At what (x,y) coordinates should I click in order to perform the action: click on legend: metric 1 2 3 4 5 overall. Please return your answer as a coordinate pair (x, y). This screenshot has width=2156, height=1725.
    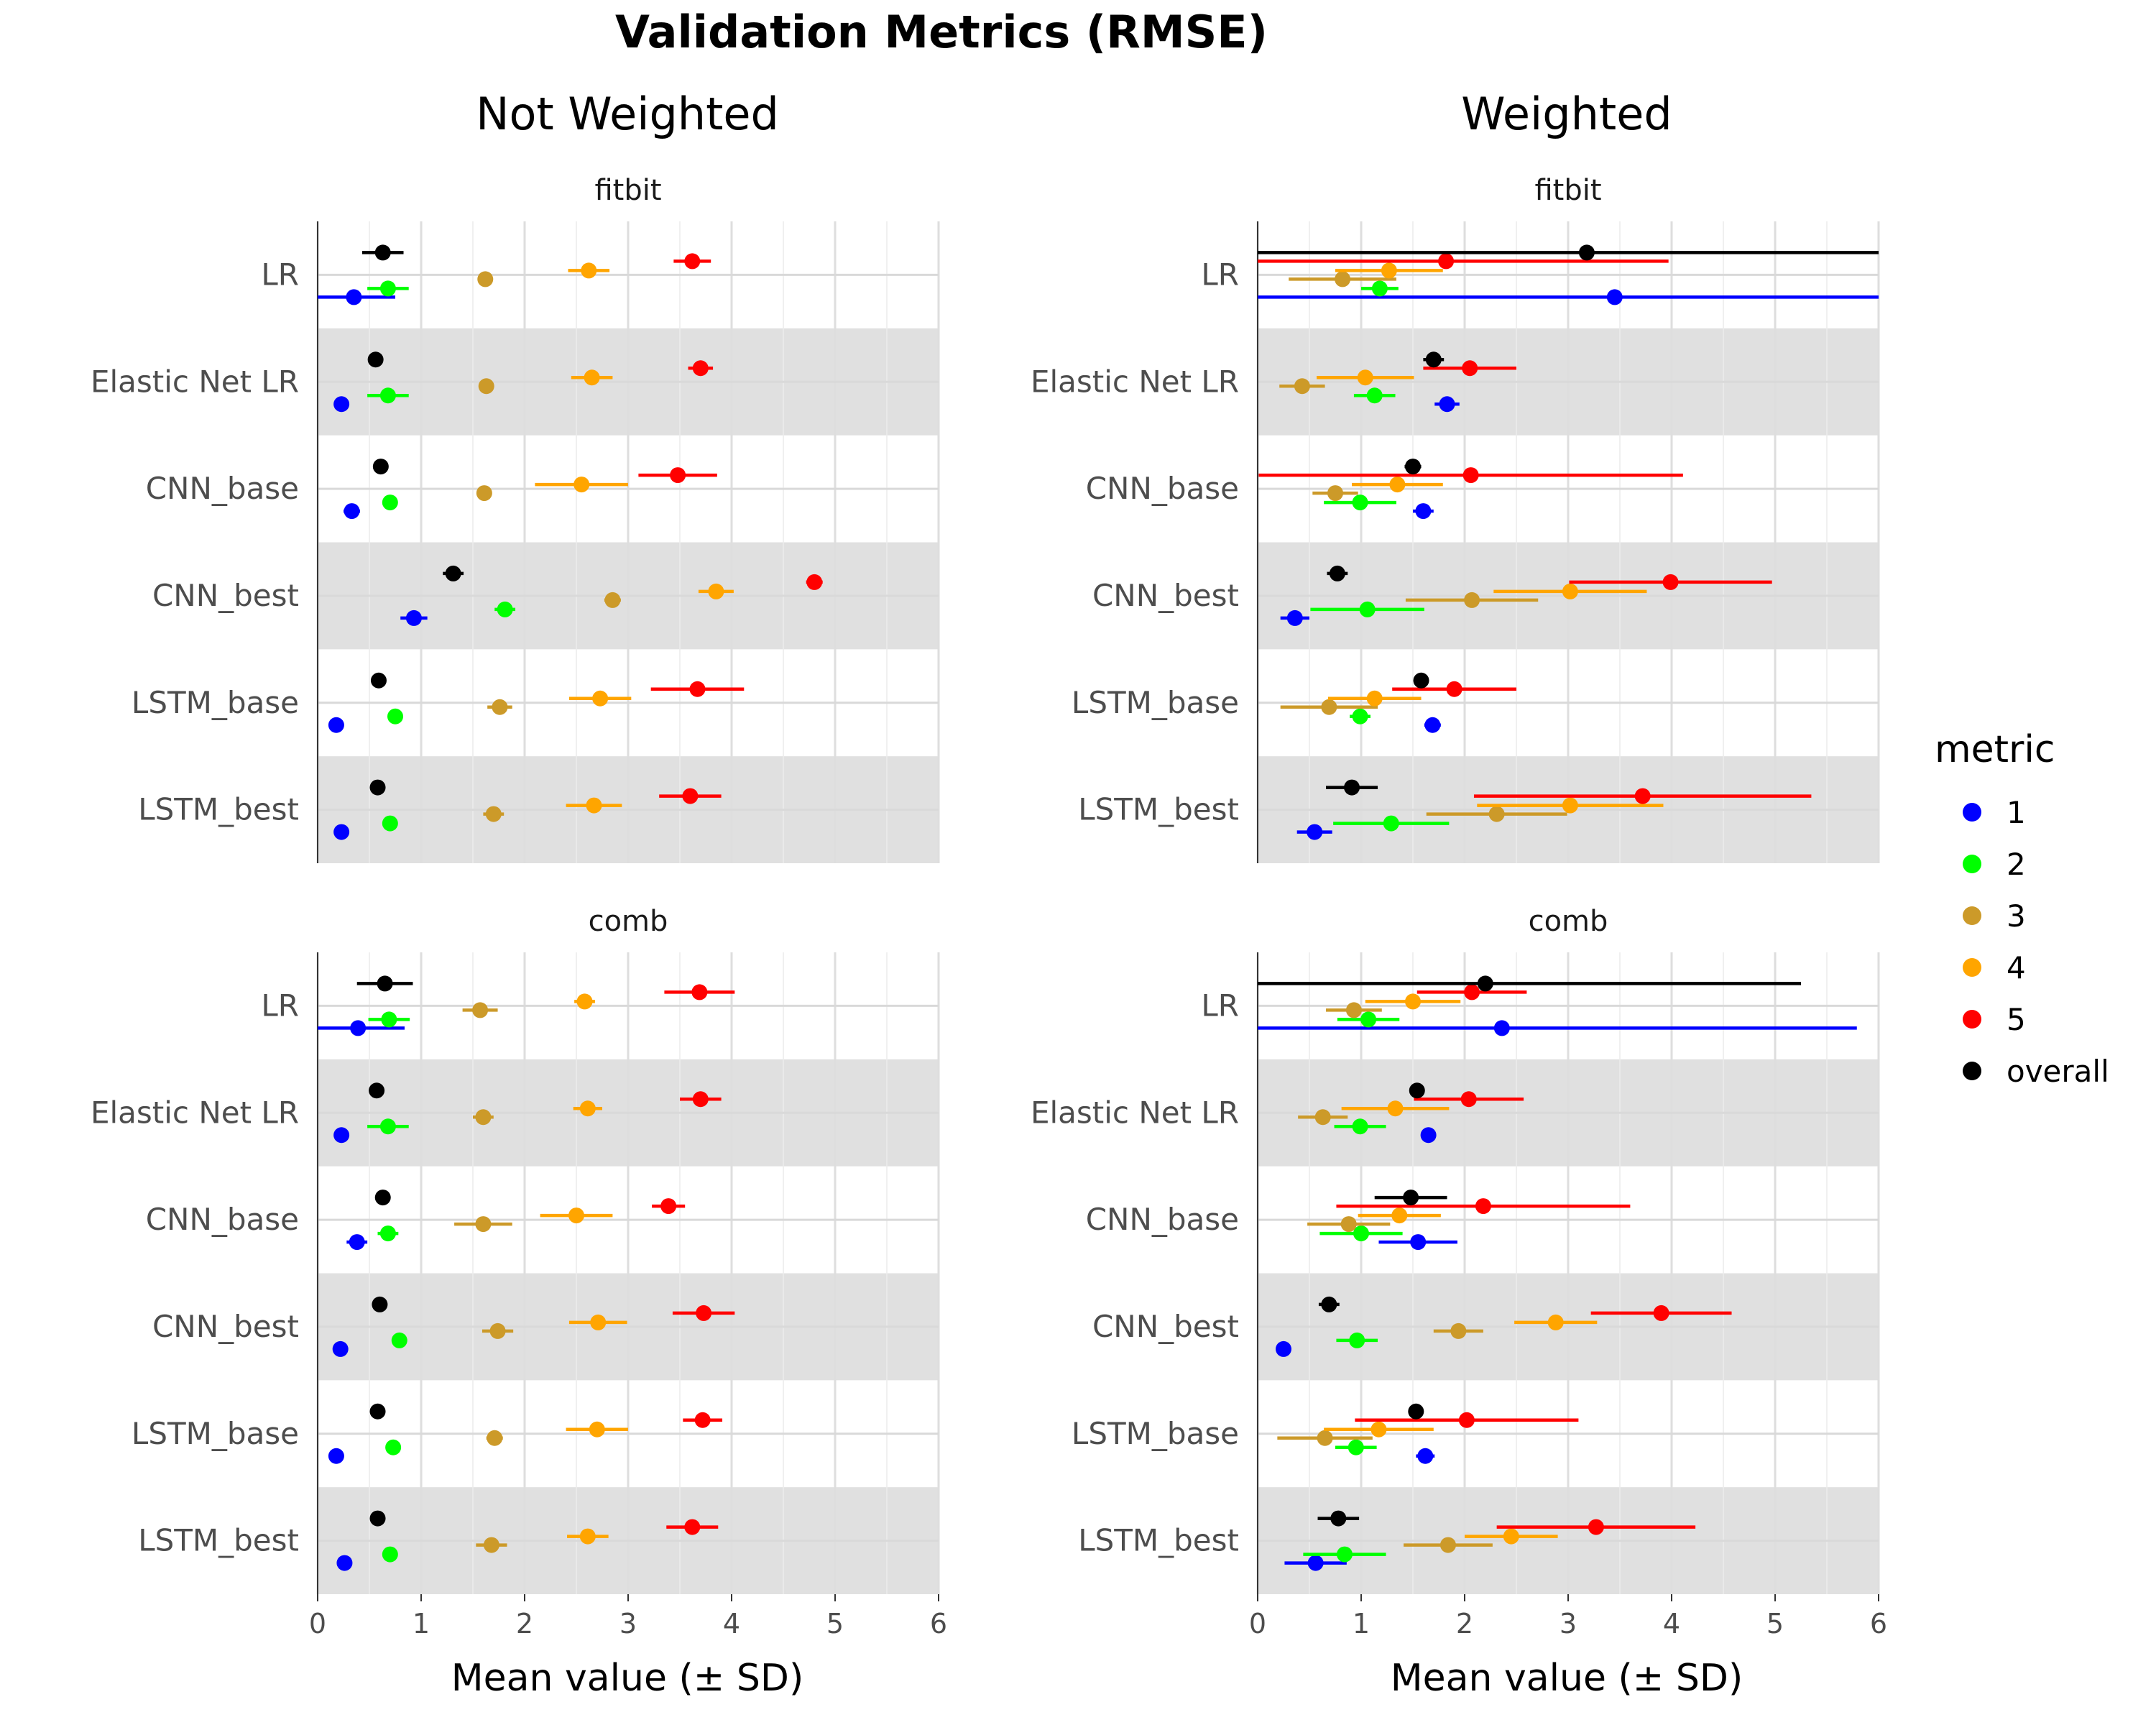
    Looking at the image, I should click on (2022, 908).